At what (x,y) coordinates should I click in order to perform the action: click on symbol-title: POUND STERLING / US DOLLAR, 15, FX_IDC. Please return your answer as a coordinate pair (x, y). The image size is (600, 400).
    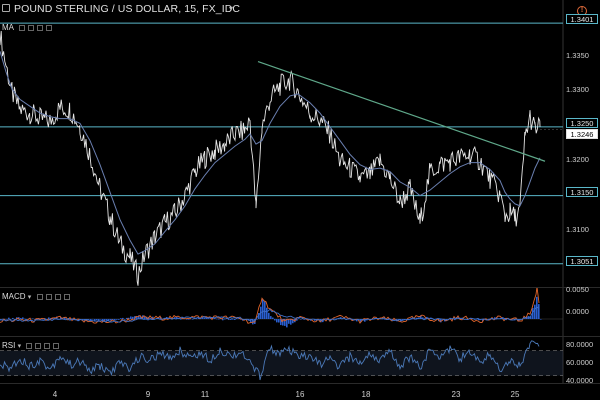
    Looking at the image, I should click on (127, 9).